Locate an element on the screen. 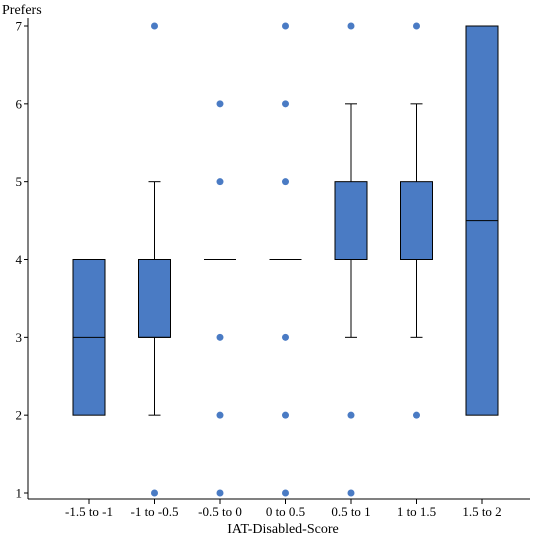 This screenshot has width=540, height=540. y-tick-label: 1 is located at coordinates (19, 493).